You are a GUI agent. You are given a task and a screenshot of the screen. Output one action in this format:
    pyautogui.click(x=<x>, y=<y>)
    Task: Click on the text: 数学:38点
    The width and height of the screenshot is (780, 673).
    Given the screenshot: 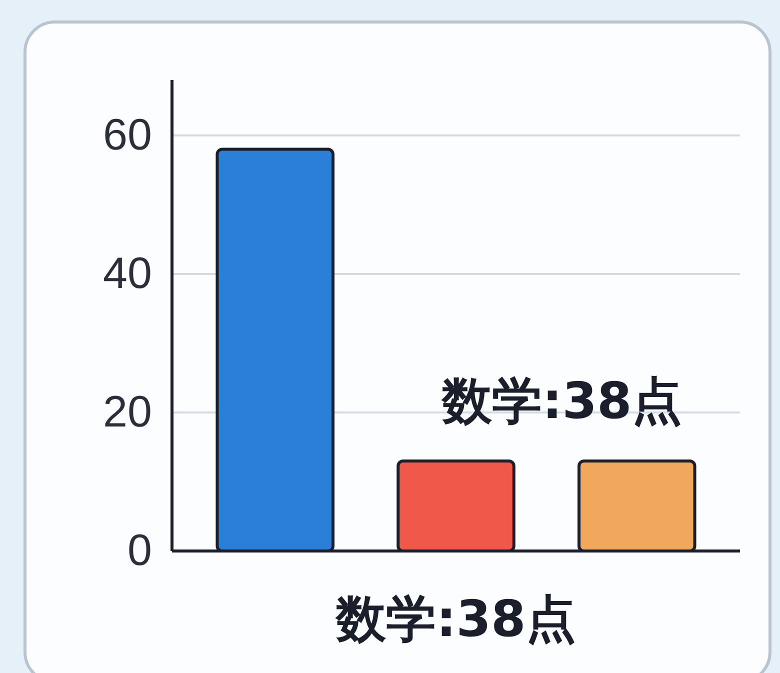 What is the action you would take?
    pyautogui.click(x=455, y=619)
    